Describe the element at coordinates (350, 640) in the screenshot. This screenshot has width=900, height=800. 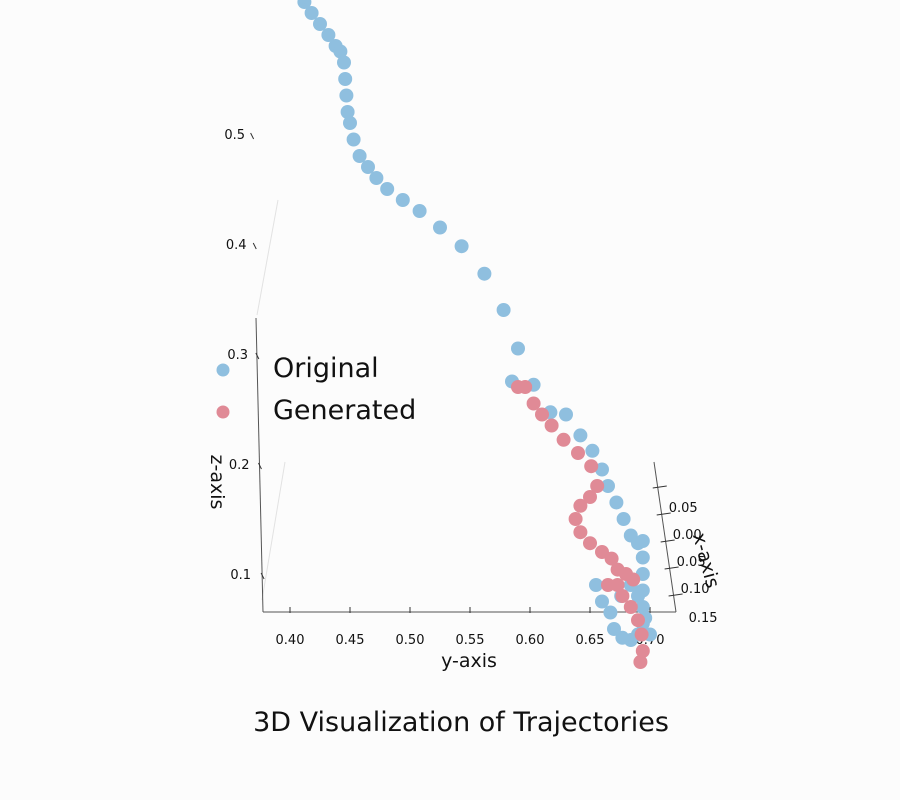
I see `y-tick-label: 0.45` at that location.